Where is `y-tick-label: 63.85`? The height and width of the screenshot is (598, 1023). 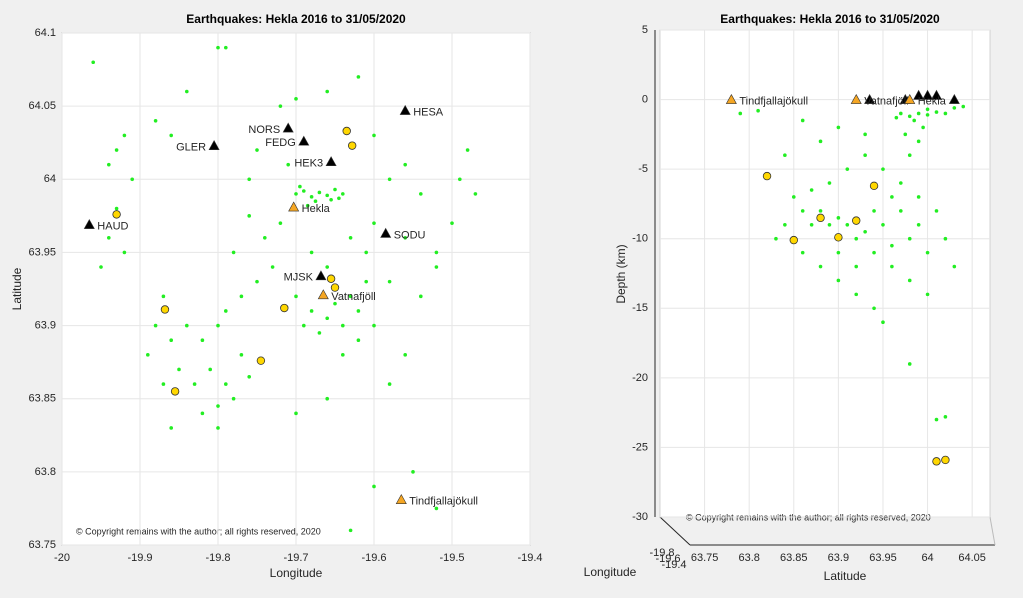 y-tick-label: 63.85 is located at coordinates (42, 399).